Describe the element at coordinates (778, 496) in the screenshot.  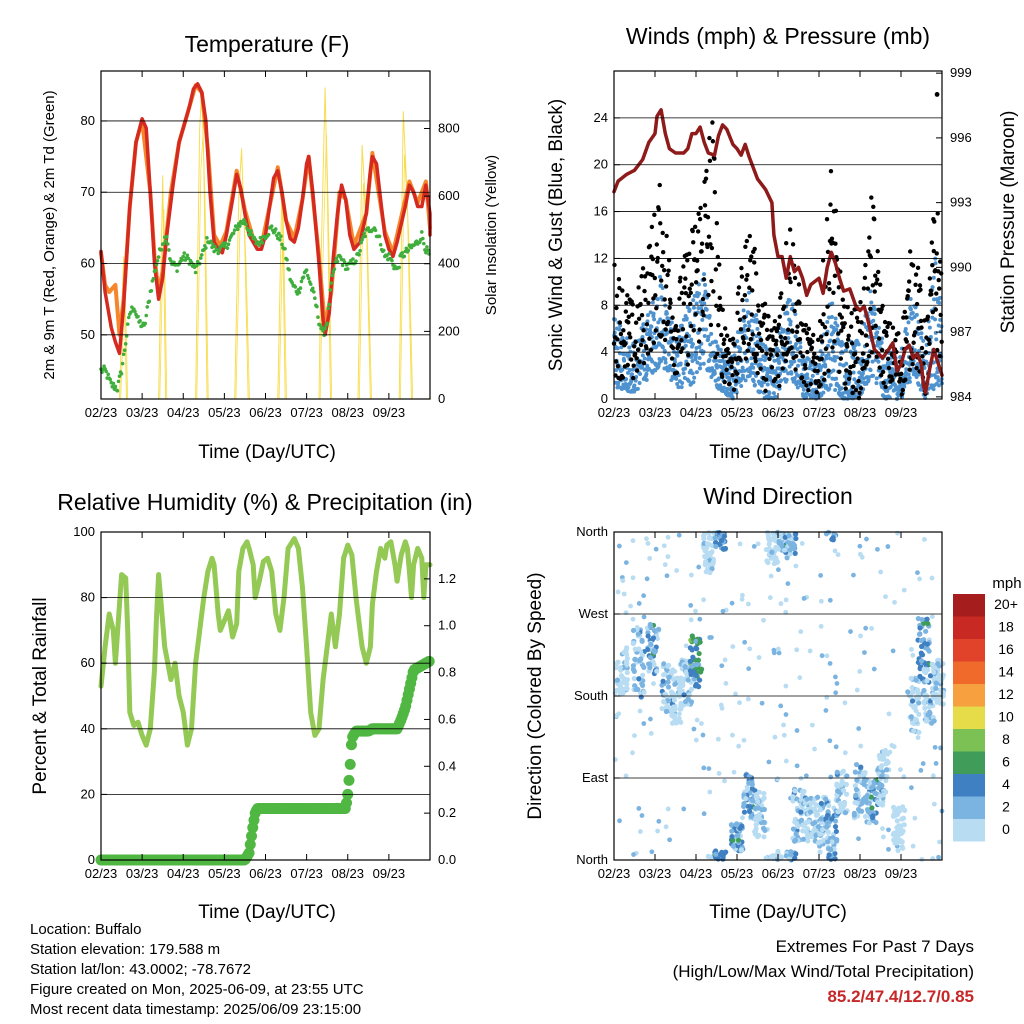
I see `direction-title: Wind Direction` at that location.